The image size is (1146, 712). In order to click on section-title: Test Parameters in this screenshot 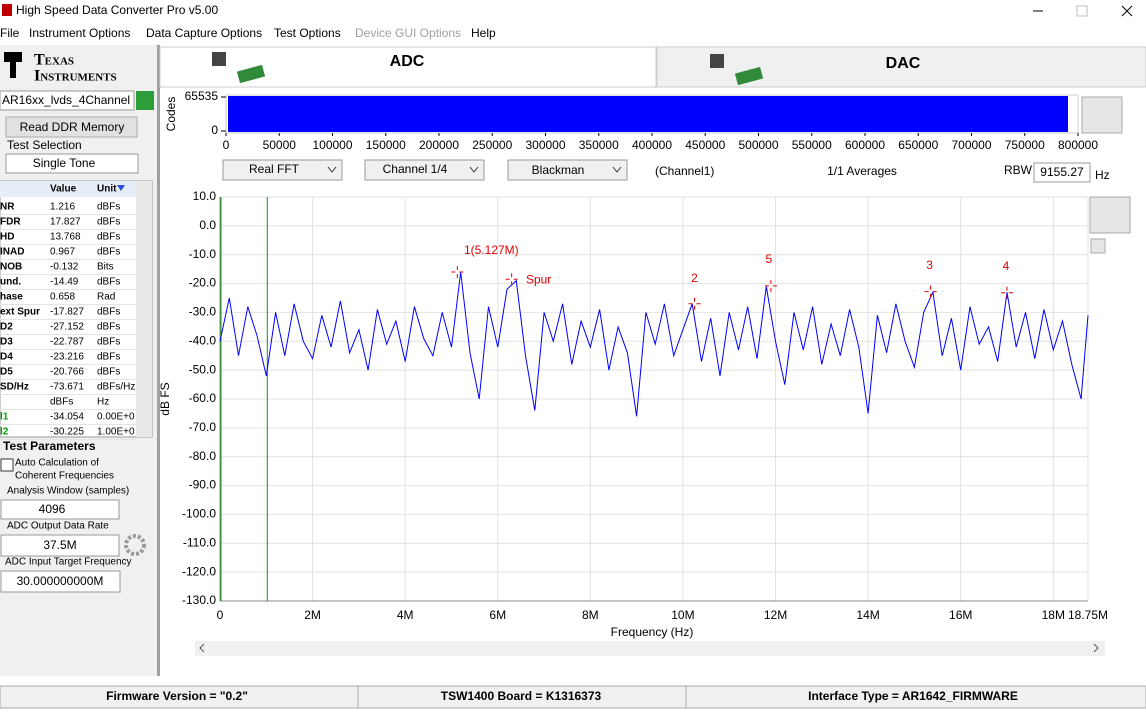, I will do `click(49, 446)`.